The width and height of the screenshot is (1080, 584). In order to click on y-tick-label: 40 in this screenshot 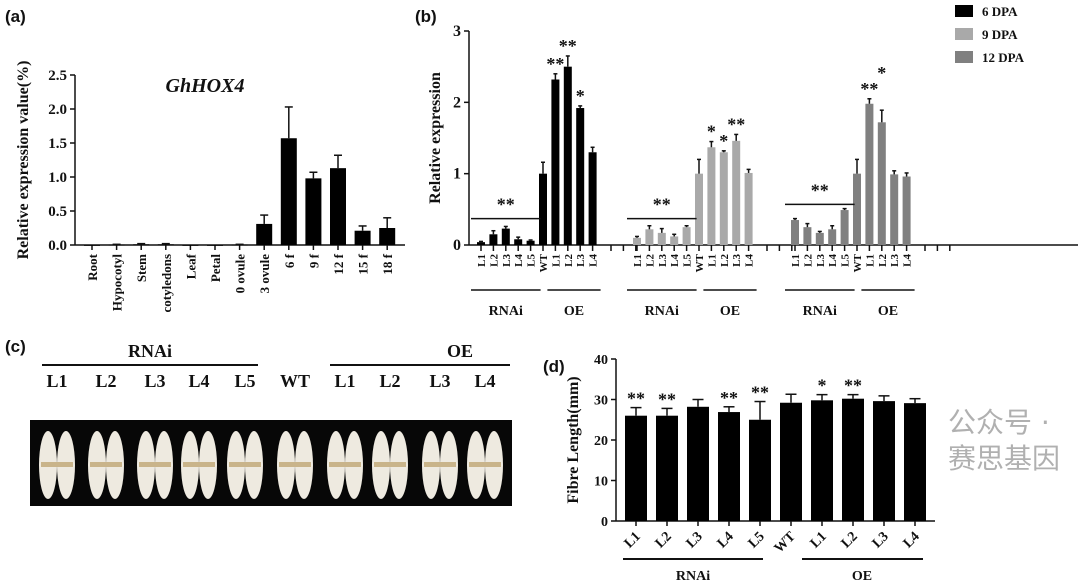, I will do `click(601, 360)`.